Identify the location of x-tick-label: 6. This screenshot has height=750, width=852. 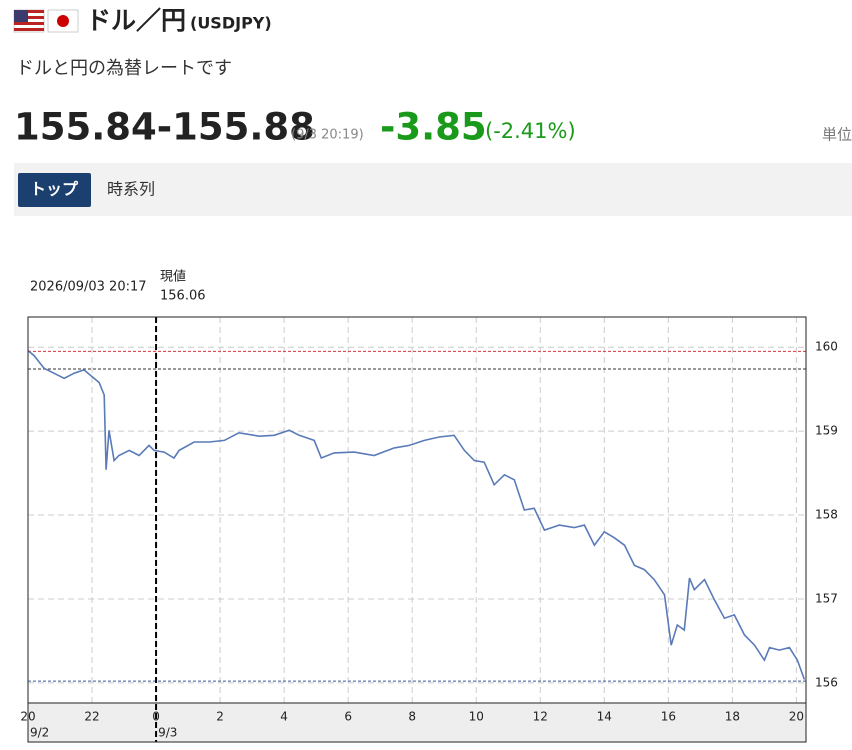
(348, 717).